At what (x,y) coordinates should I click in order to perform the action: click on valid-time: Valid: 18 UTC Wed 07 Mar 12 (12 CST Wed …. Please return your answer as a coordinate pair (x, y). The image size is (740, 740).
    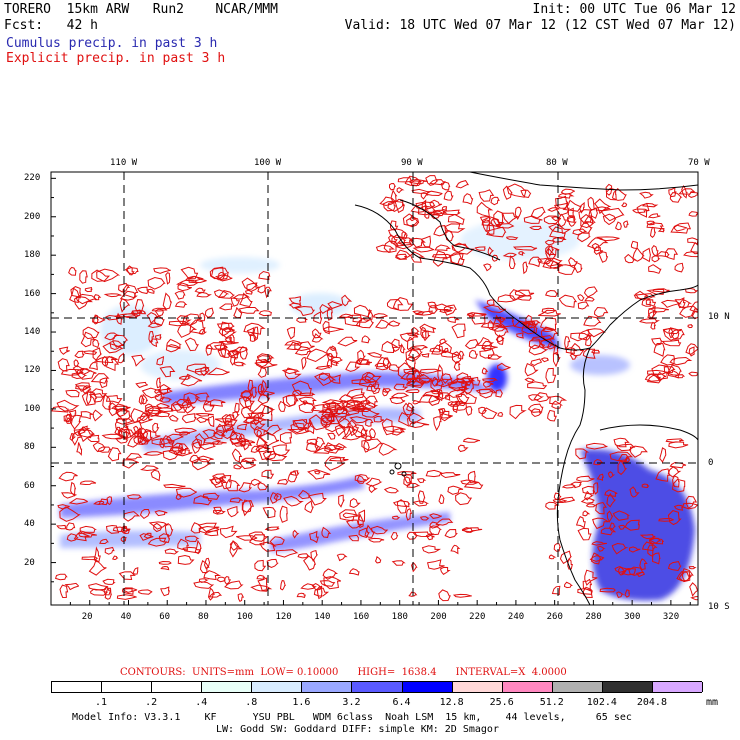
    Looking at the image, I should click on (540, 25).